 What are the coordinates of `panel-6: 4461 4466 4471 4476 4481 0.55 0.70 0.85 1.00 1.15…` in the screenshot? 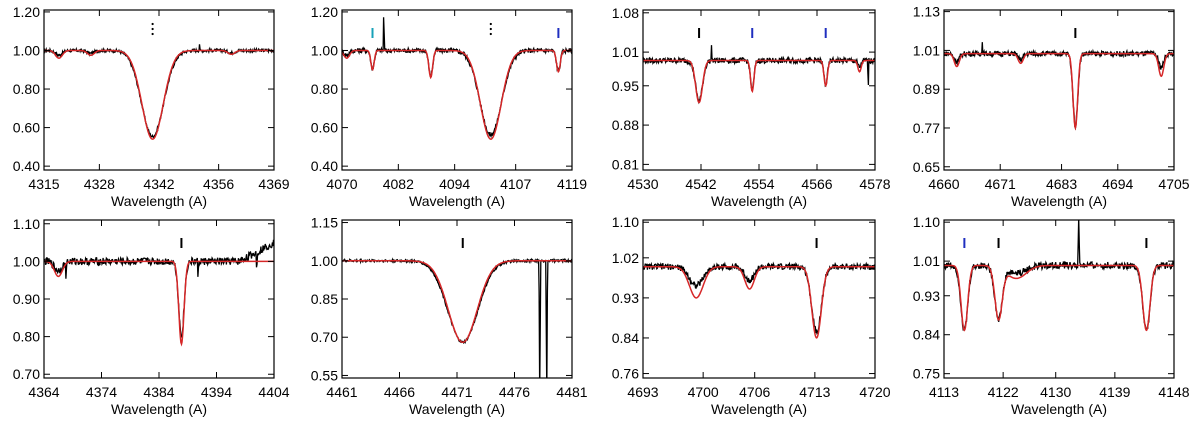 It's located at (449, 316).